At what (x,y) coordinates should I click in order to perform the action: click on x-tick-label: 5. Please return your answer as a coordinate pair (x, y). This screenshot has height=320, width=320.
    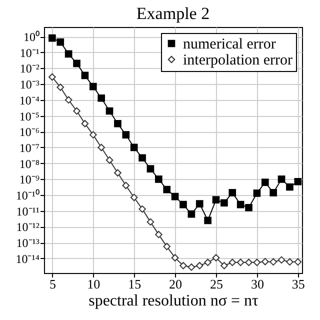
    Looking at the image, I should click on (52, 284).